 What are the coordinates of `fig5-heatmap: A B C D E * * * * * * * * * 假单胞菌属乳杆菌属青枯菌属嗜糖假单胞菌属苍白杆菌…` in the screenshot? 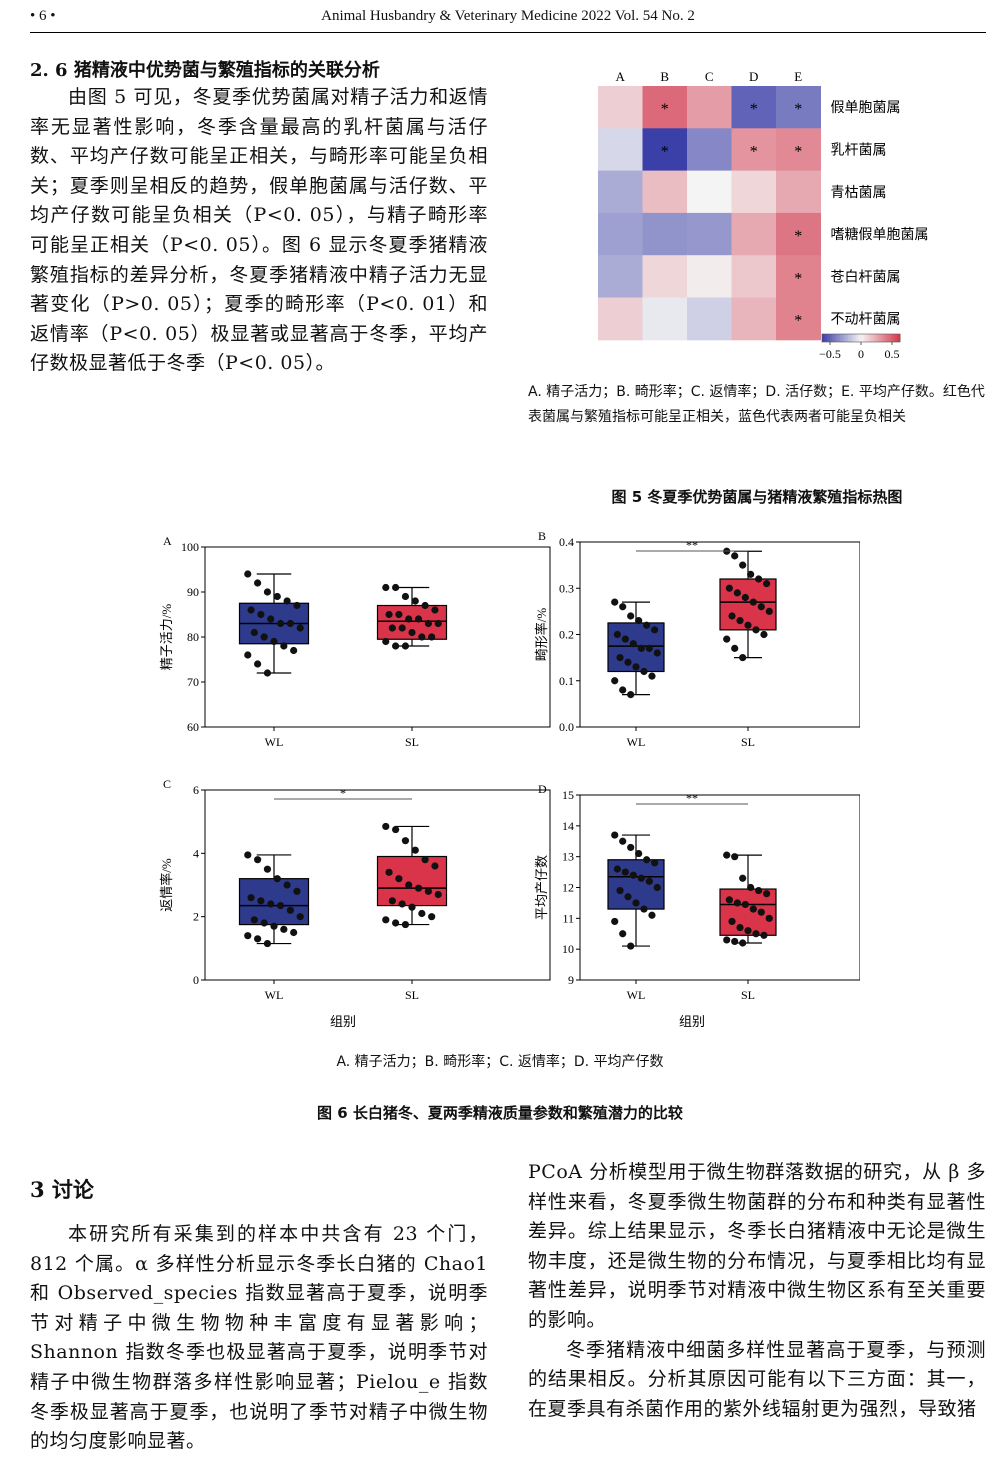 It's located at (763, 215).